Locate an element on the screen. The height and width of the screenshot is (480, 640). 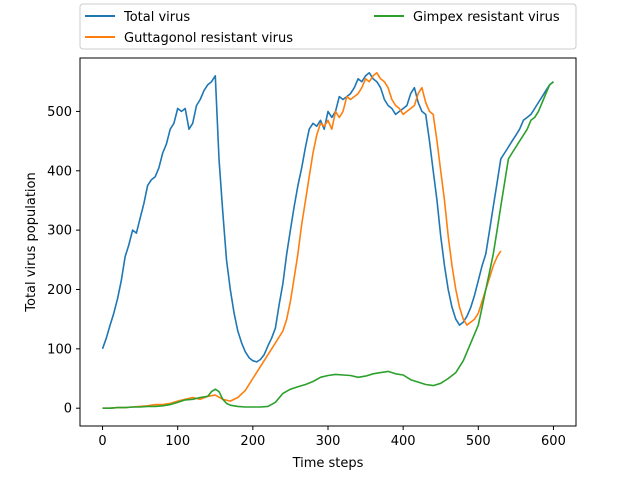
y-tick-label: 200 is located at coordinates (59, 290).